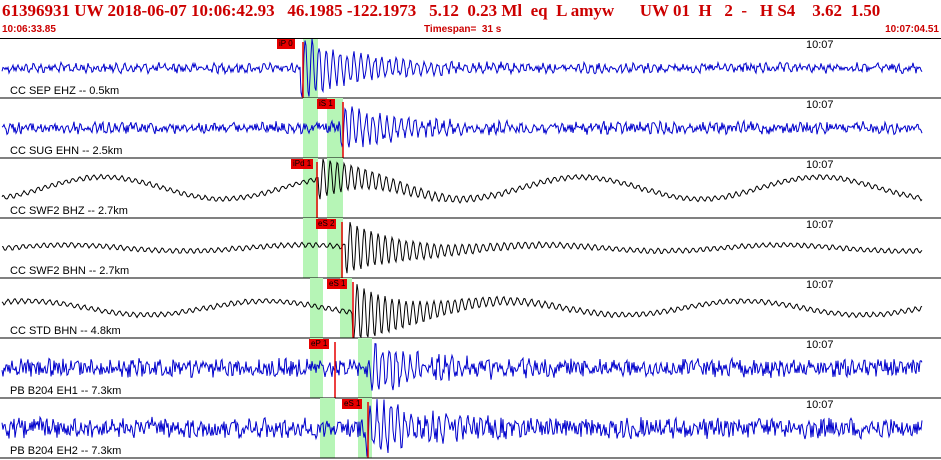 This screenshot has width=941, height=460. Describe the element at coordinates (326, 104) in the screenshot. I see `phase-pick-tag: iS 1` at that location.